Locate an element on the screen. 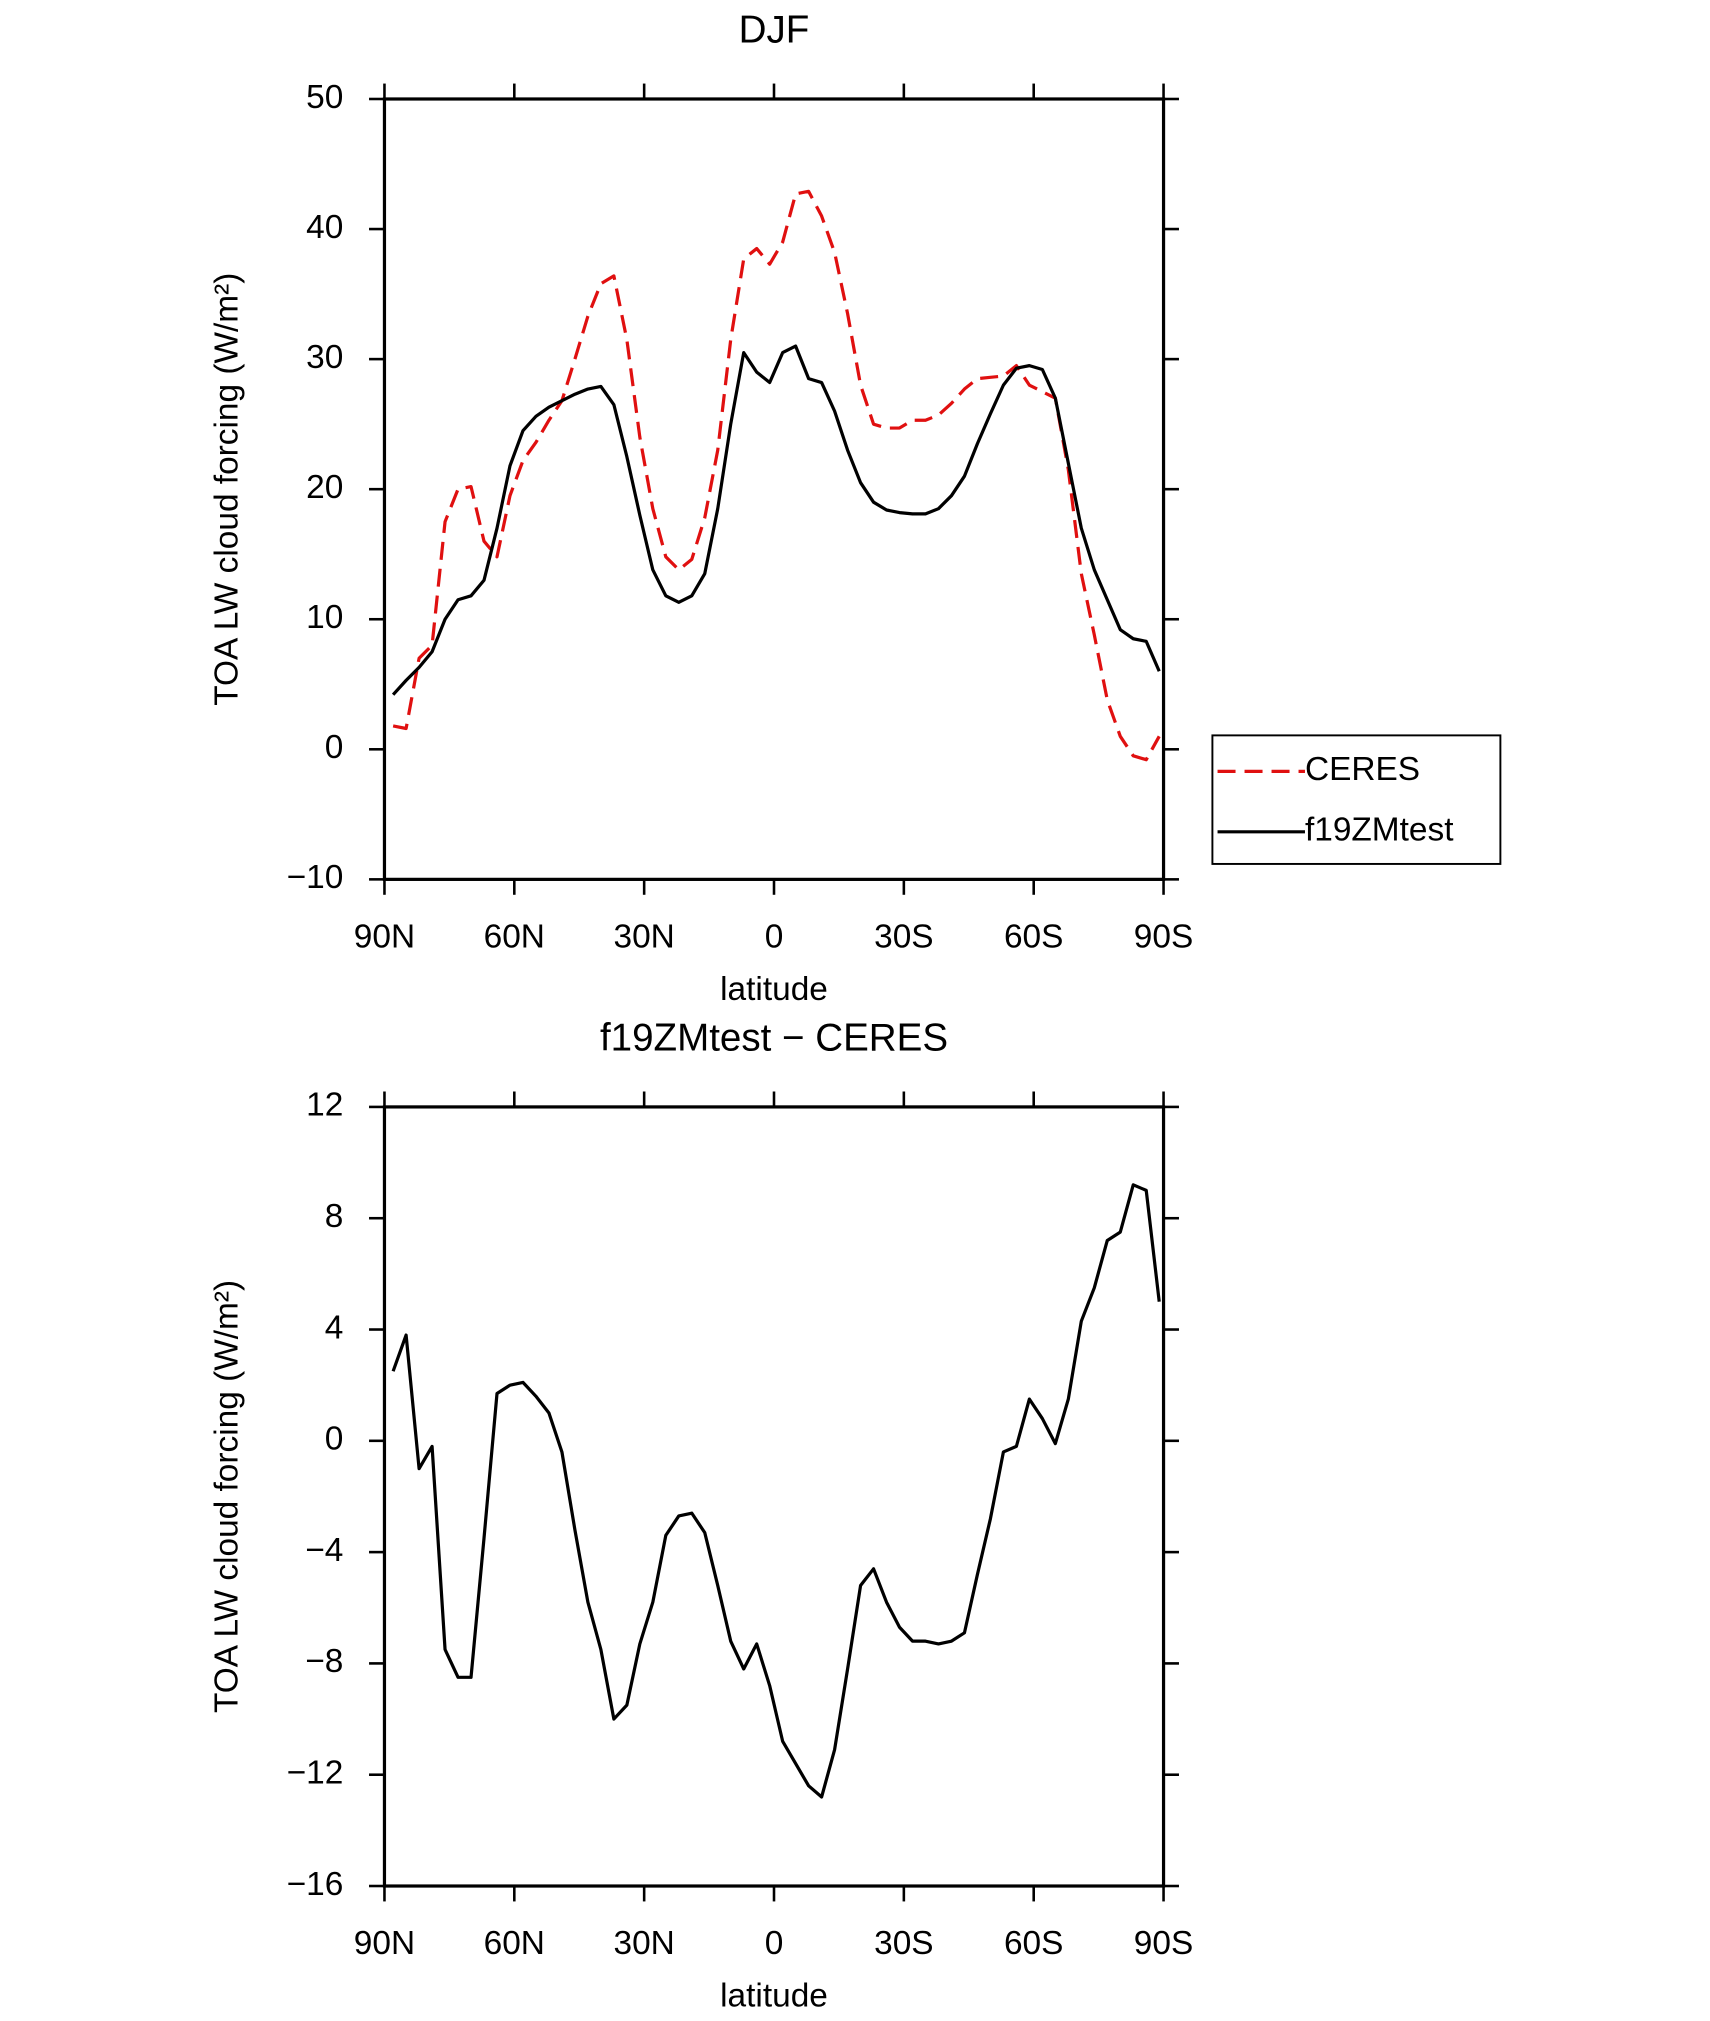 The height and width of the screenshot is (2021, 1710). y-tick-label: 12 is located at coordinates (324, 1105).